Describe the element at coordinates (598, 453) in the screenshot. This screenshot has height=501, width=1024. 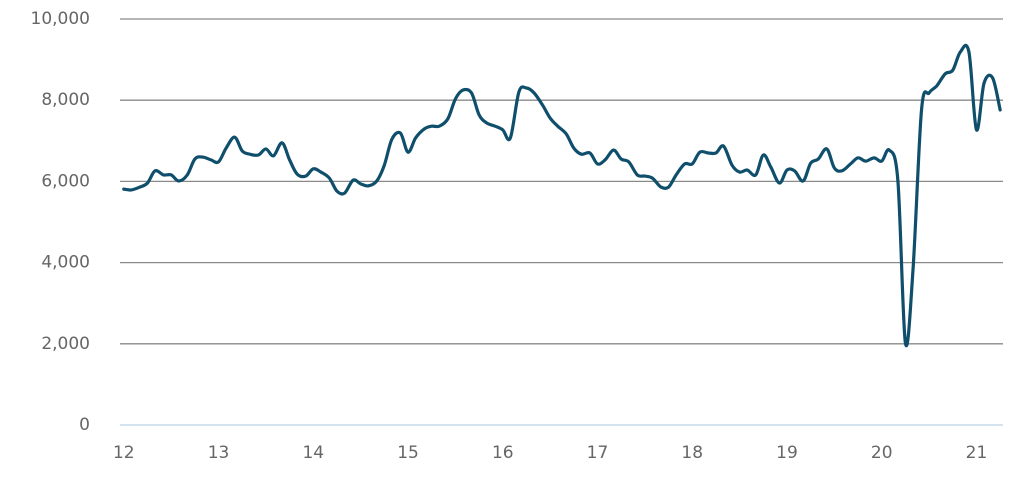
I see `x-tick-label: 17` at that location.